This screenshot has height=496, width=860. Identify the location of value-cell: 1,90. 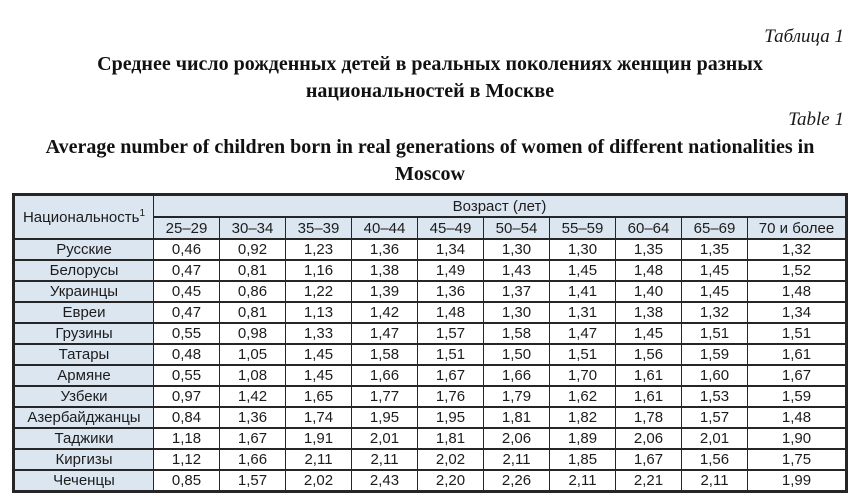
(797, 438).